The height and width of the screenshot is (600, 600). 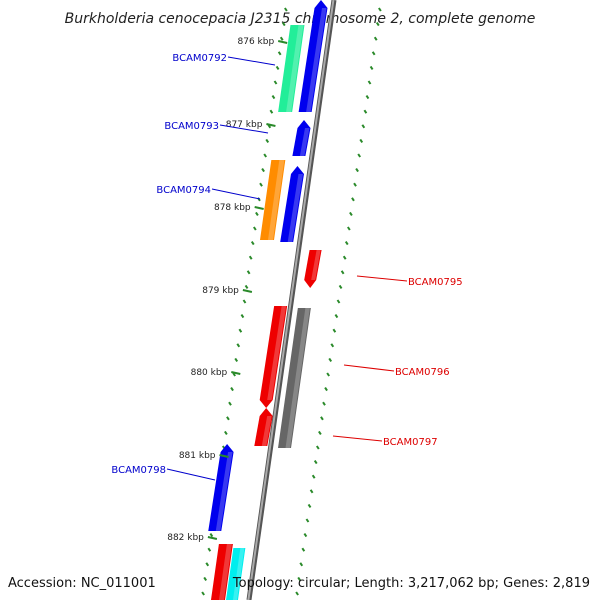 What do you see at coordinates (138, 470) in the screenshot?
I see `gene-label: BCAM0798` at bounding box center [138, 470].